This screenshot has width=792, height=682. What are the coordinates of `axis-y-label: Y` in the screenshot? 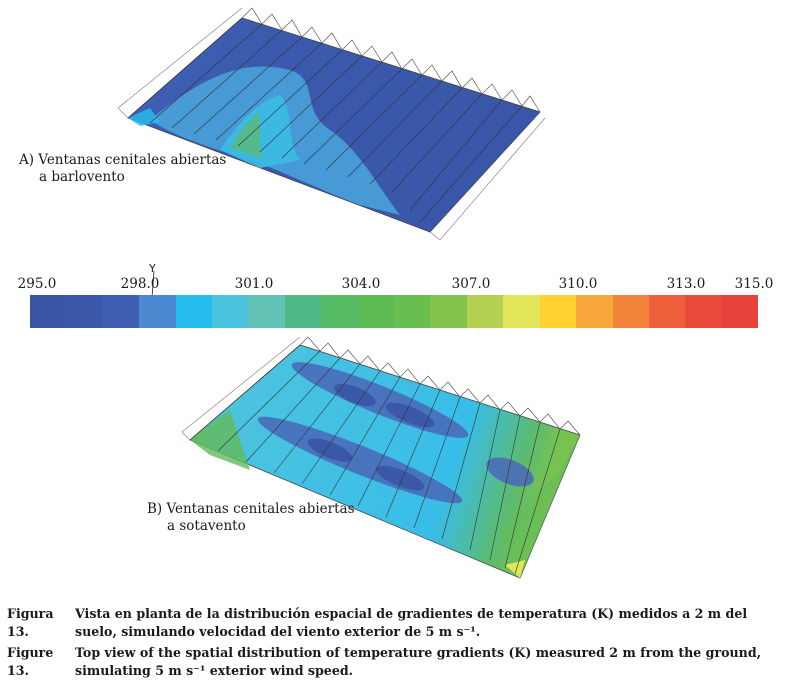 It's located at (152, 268).